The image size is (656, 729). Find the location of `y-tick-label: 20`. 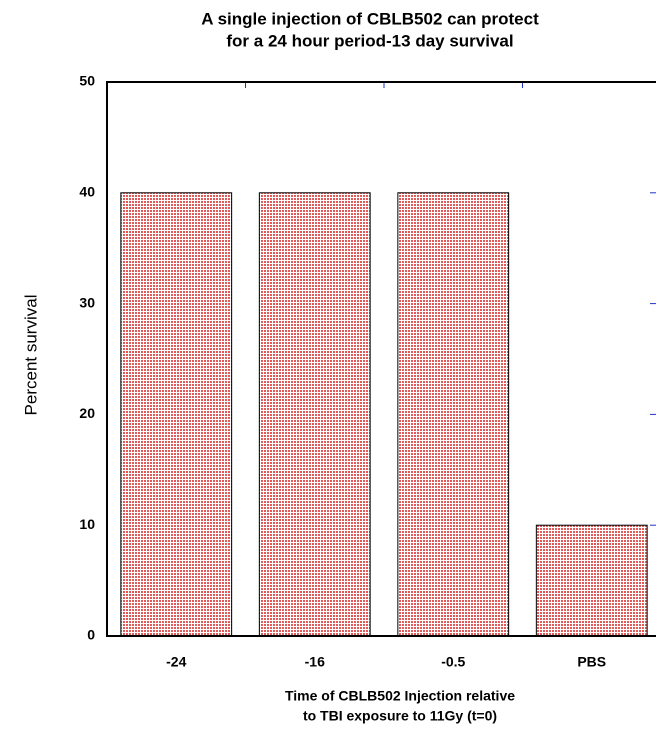

y-tick-label: 20 is located at coordinates (87, 413).